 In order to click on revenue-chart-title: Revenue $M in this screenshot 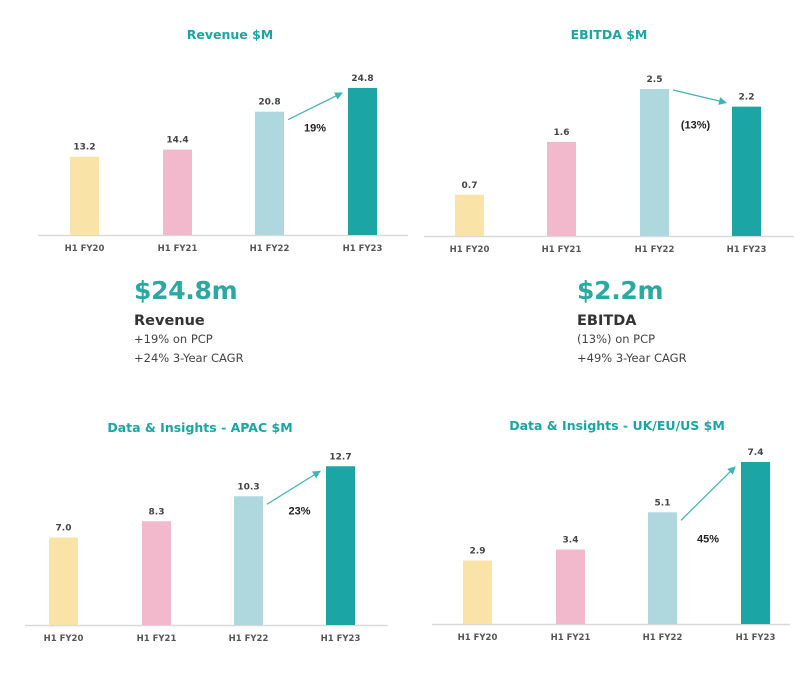, I will do `click(230, 34)`.